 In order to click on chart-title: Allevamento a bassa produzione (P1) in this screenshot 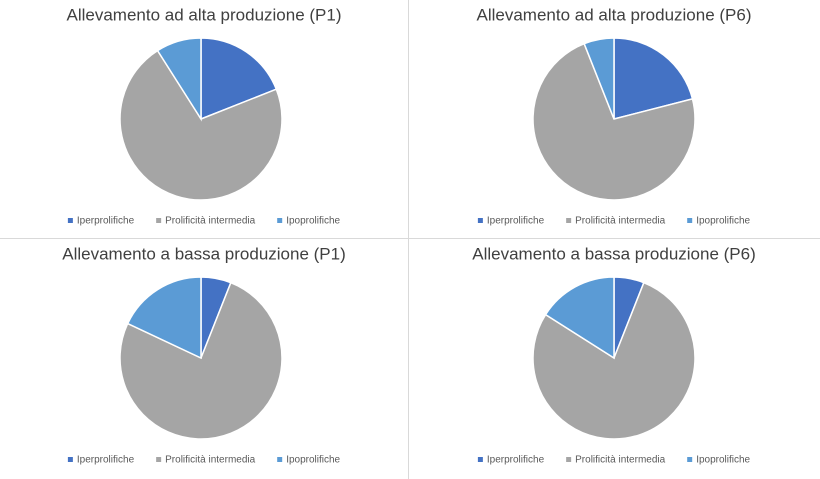, I will do `click(204, 253)`.